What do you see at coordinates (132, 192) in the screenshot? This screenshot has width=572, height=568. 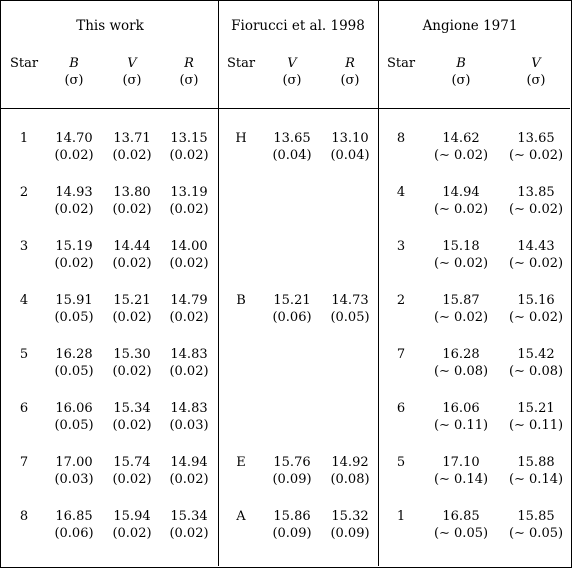 I see `mag-V-this: 13.80` at bounding box center [132, 192].